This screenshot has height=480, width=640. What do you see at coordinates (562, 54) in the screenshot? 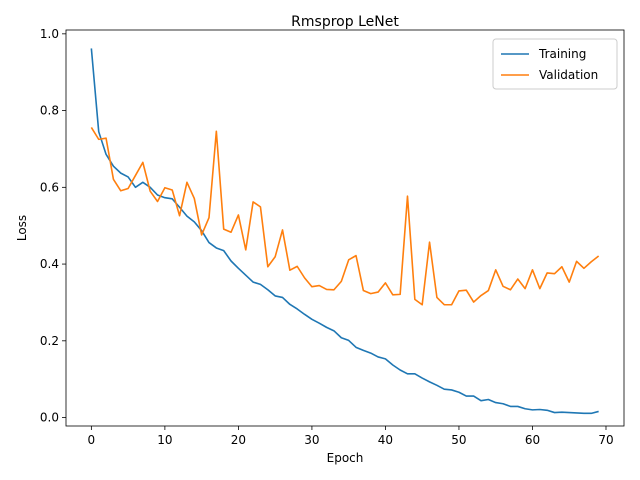
I see `legend-label-training: Training` at bounding box center [562, 54].